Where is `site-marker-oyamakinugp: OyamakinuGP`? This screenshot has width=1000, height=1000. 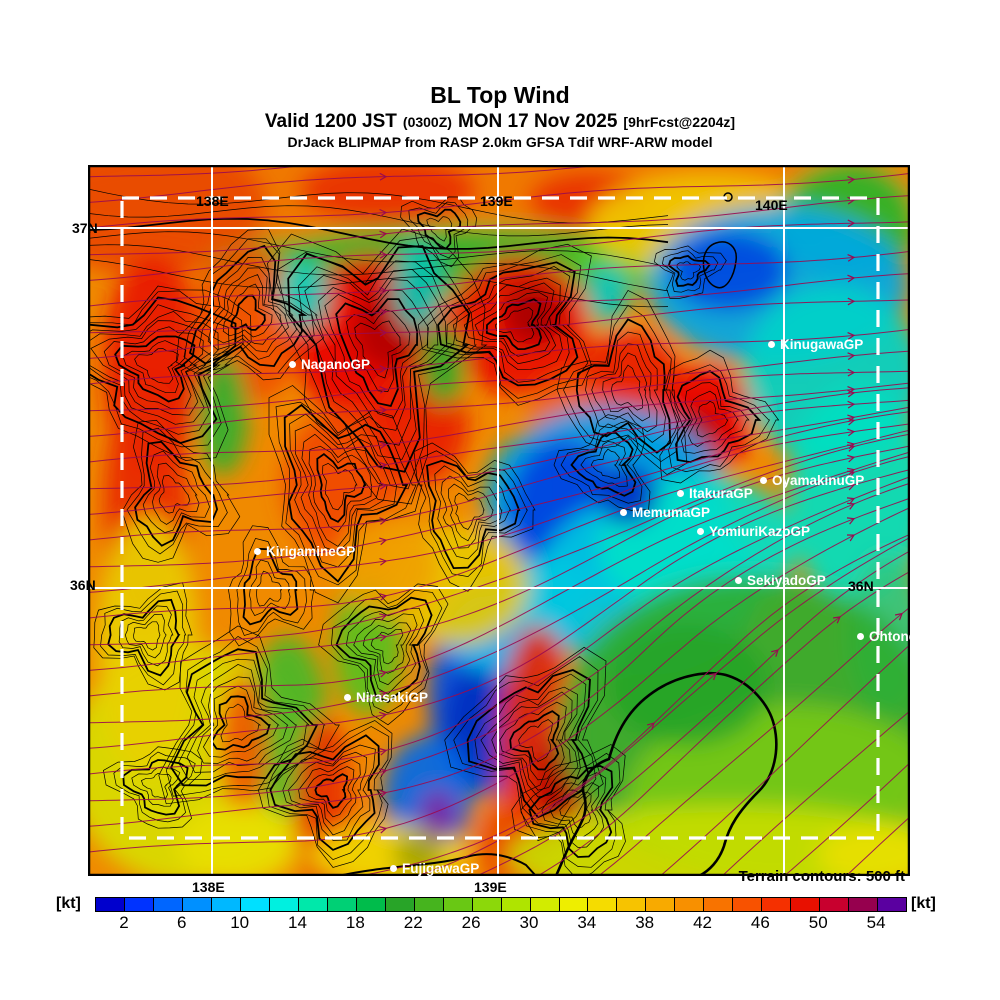 site-marker-oyamakinugp: OyamakinuGP is located at coordinates (812, 480).